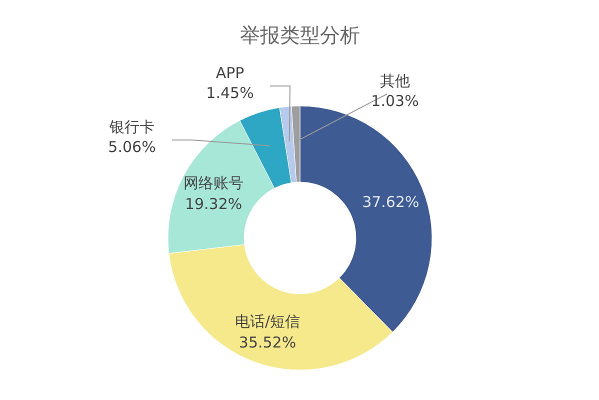 This screenshot has width=599, height=400. What do you see at coordinates (395, 81) in the screenshot?
I see `slice-label: 其他` at bounding box center [395, 81].